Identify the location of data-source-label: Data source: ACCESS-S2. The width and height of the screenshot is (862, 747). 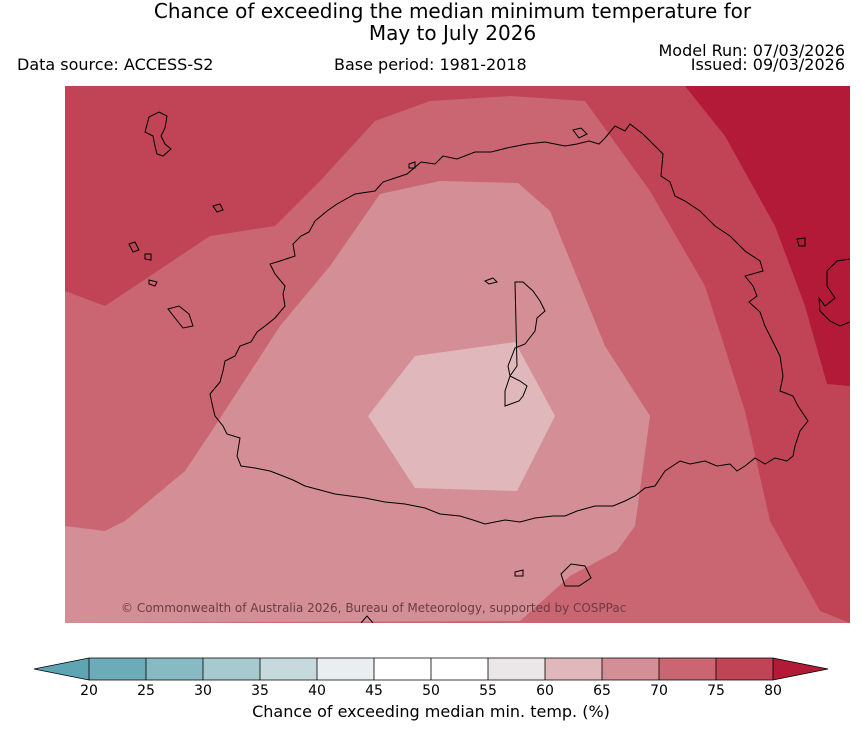
(115, 64).